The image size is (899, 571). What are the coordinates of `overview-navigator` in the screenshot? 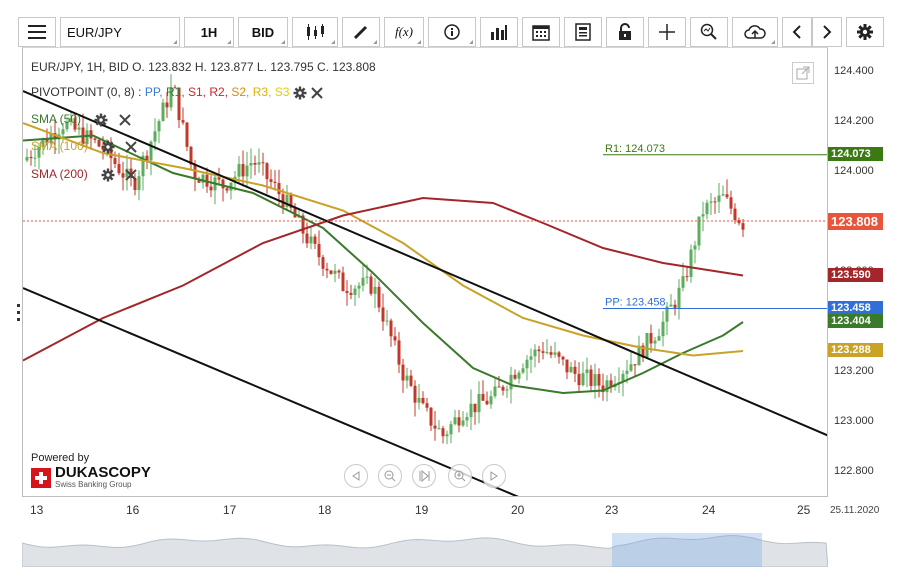 It's located at (425, 543).